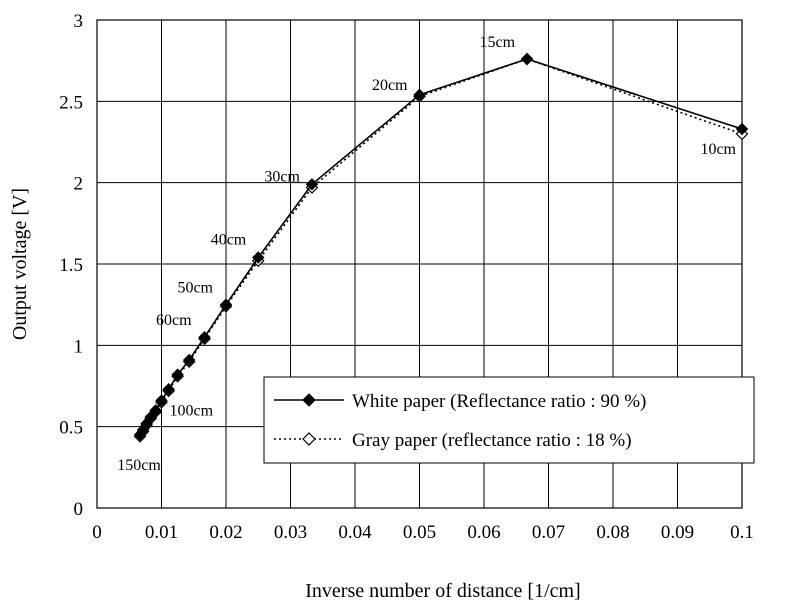  I want to click on y-tick-label: 0.5, so click(71, 428).